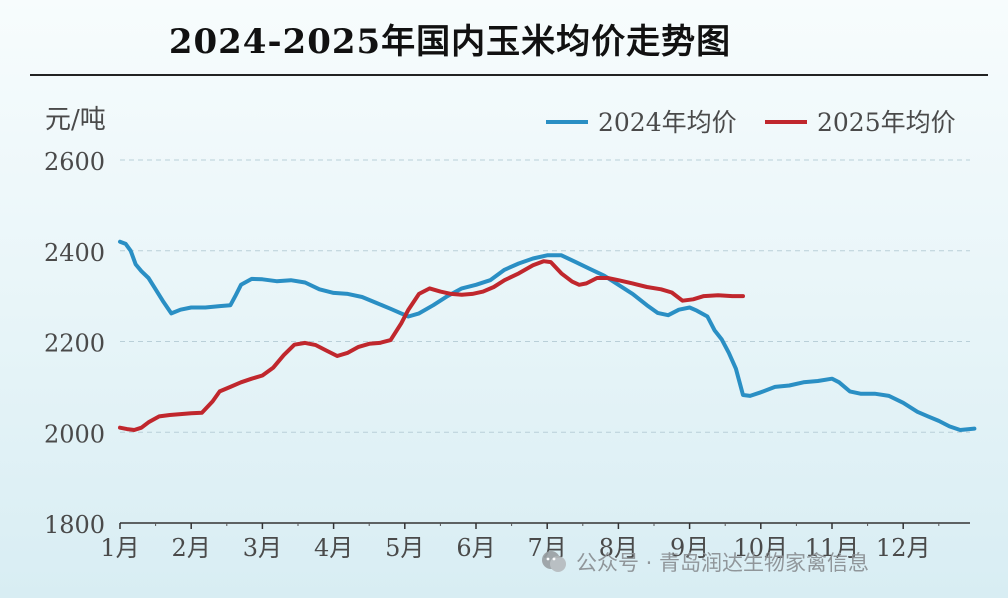 This screenshot has width=1008, height=598. I want to click on legend-label-2: 2025年均价, so click(886, 122).